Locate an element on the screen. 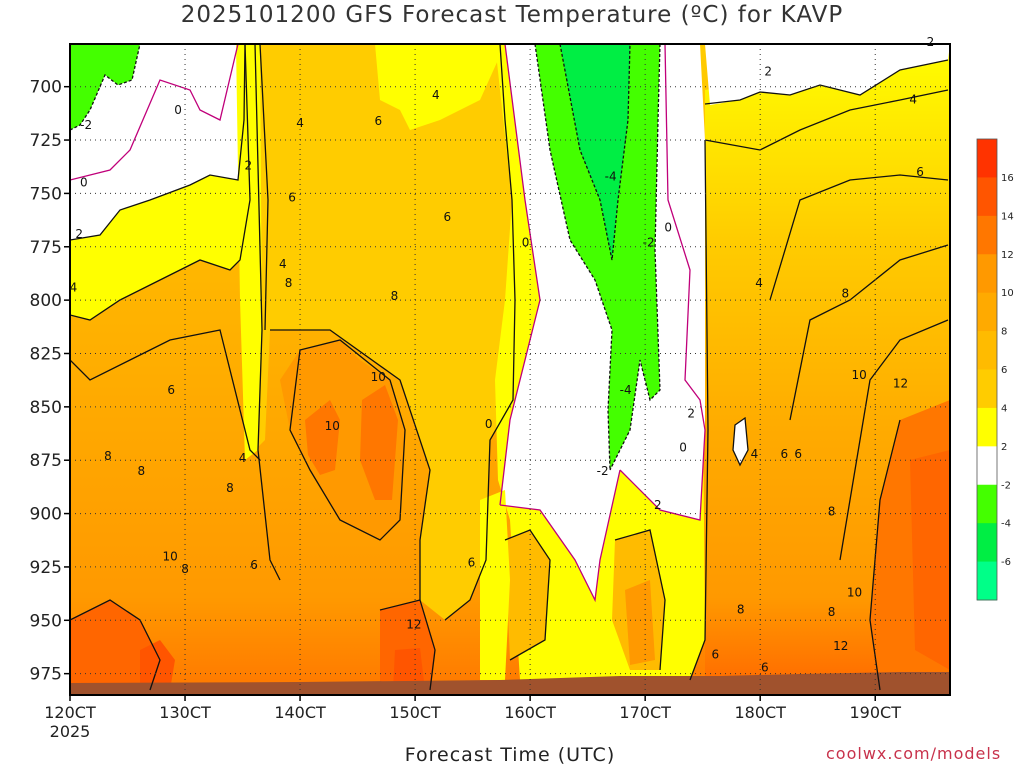  isotherm-6-right is located at coordinates (859, 237).